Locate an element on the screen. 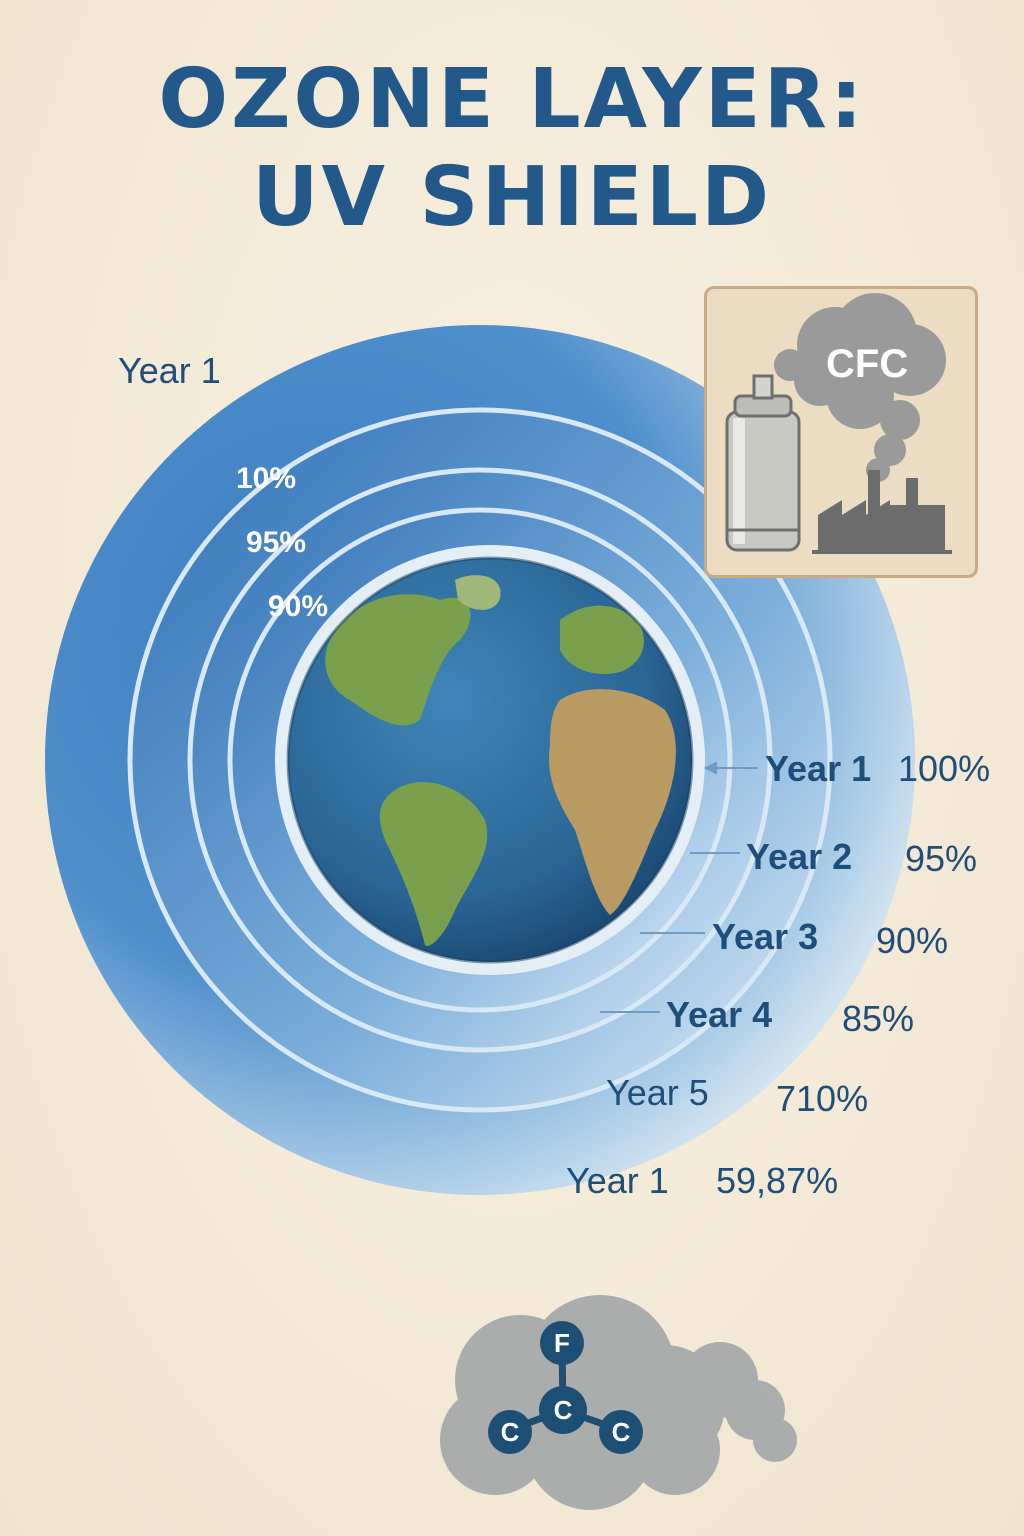  page-title-line-2: UV SHIELD is located at coordinates (512, 197).